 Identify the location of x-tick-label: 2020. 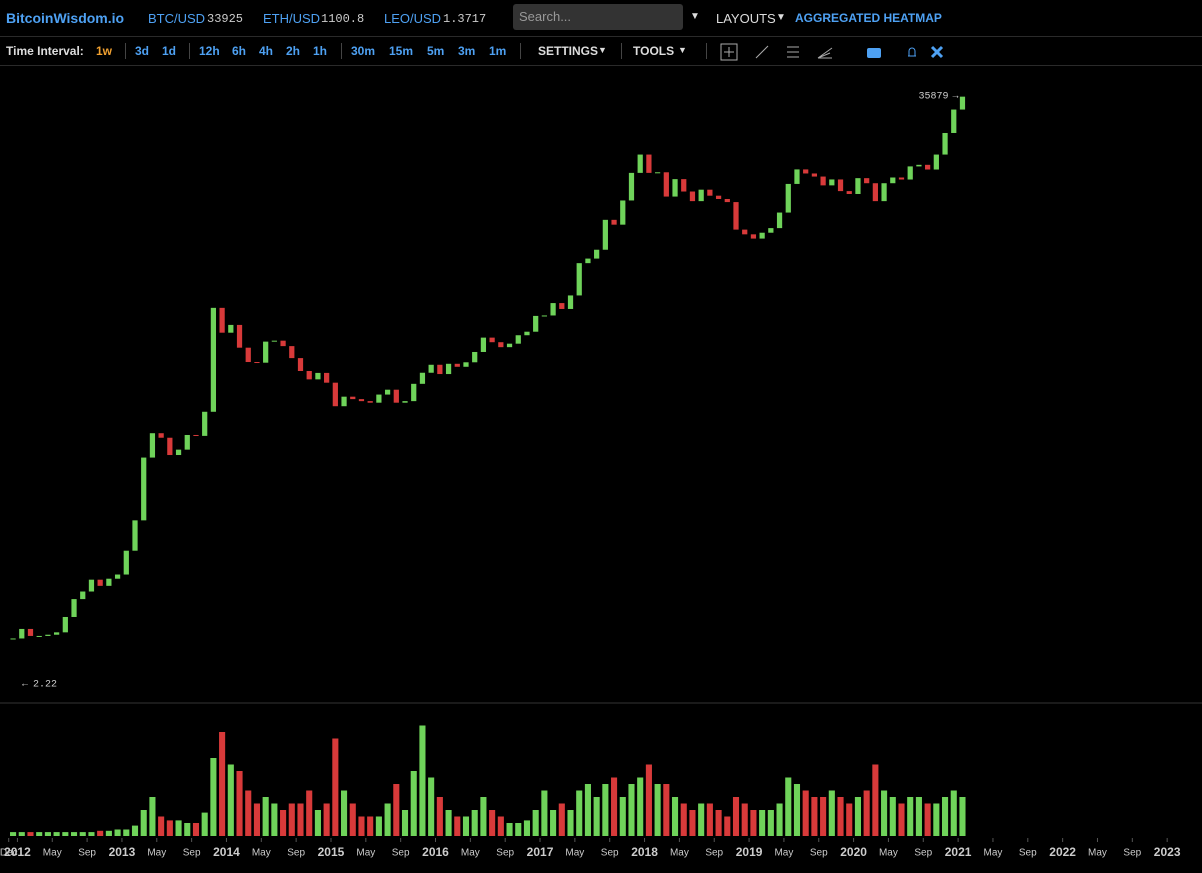
(853, 852).